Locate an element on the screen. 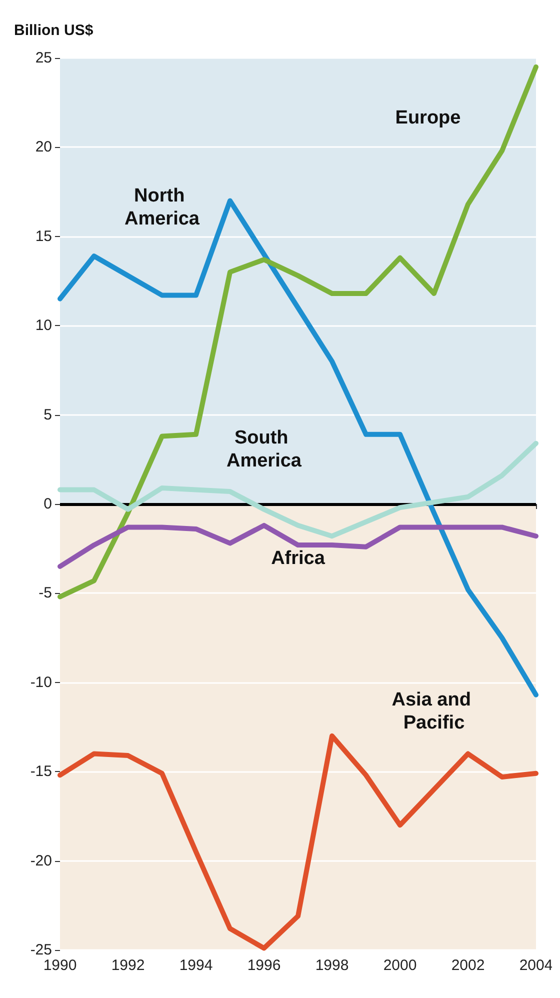  series-label: North America is located at coordinates (162, 207).